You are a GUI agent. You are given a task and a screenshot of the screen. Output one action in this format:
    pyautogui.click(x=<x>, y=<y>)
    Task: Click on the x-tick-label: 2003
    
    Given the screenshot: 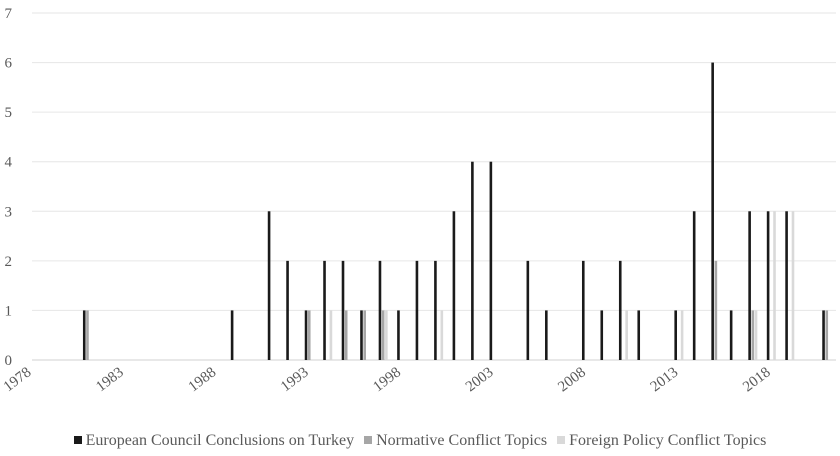 What is the action you would take?
    pyautogui.click(x=480, y=379)
    